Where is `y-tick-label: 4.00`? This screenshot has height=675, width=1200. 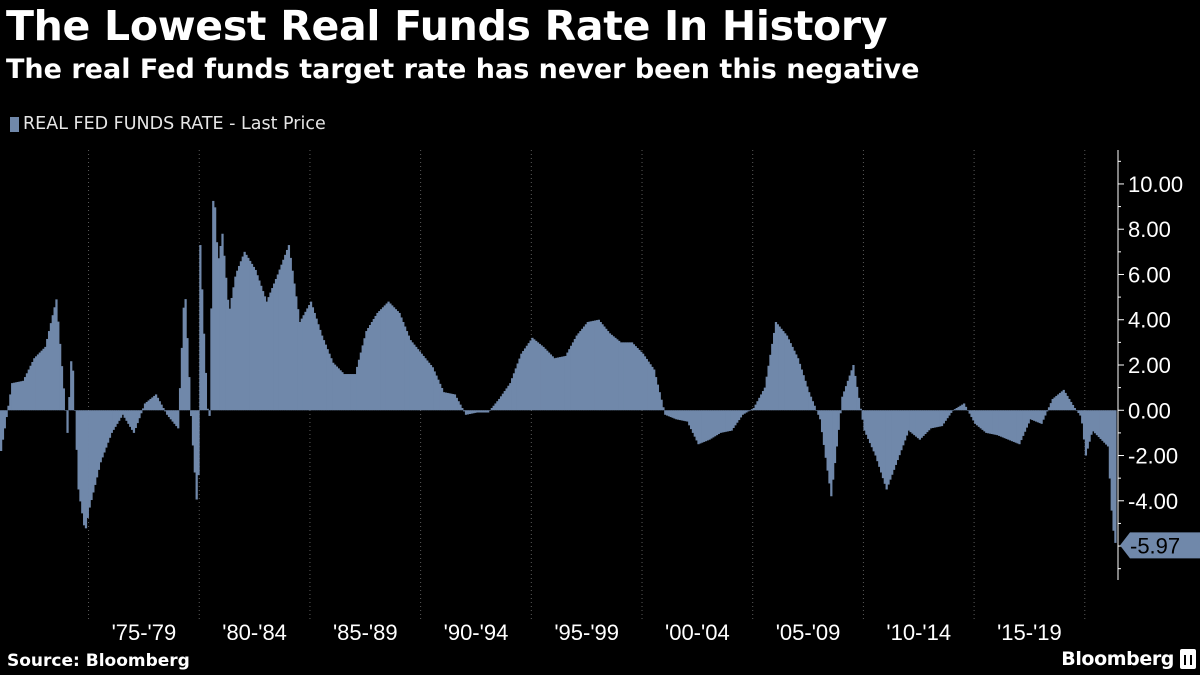
y-tick-label: 4.00 is located at coordinates (1149, 320).